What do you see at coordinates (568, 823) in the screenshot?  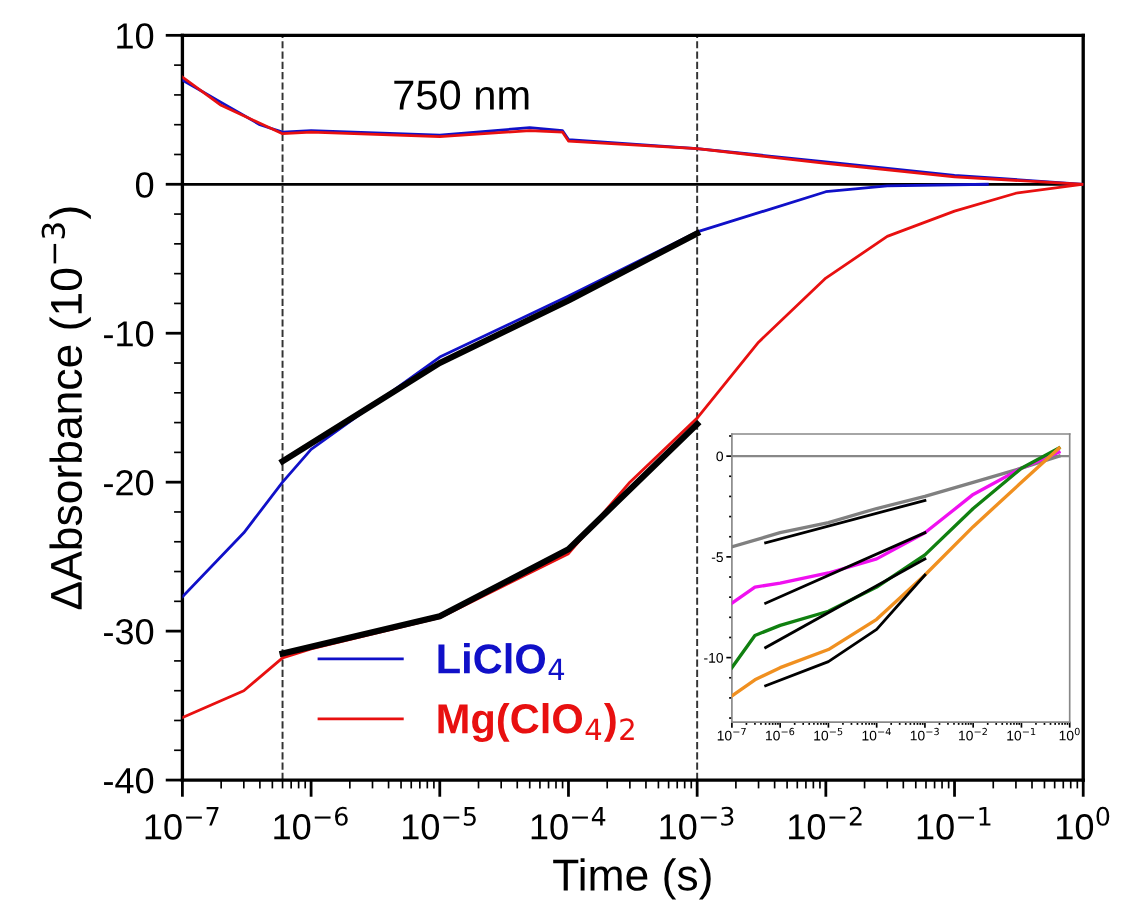 I see `x-tick-label: 10$^{−4}$` at bounding box center [568, 823].